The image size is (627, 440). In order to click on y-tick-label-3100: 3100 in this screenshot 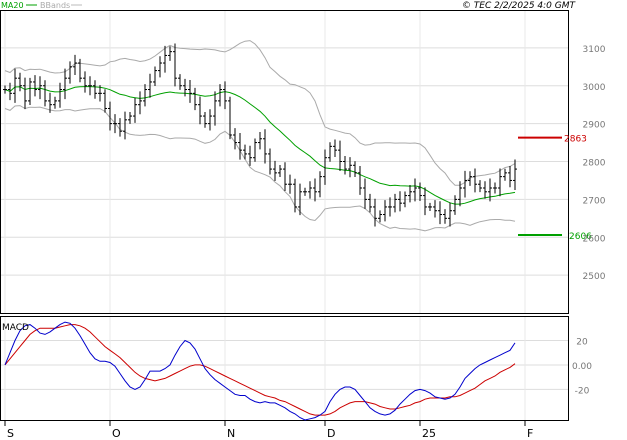, I will do `click(594, 50)`.